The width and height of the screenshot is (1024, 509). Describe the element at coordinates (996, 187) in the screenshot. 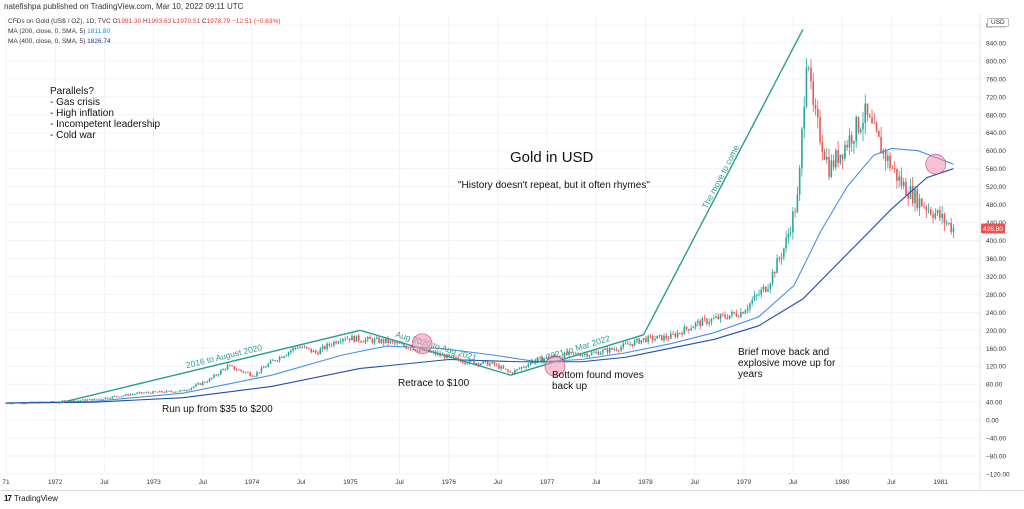

I see `y-tick-label: 520.00` at that location.